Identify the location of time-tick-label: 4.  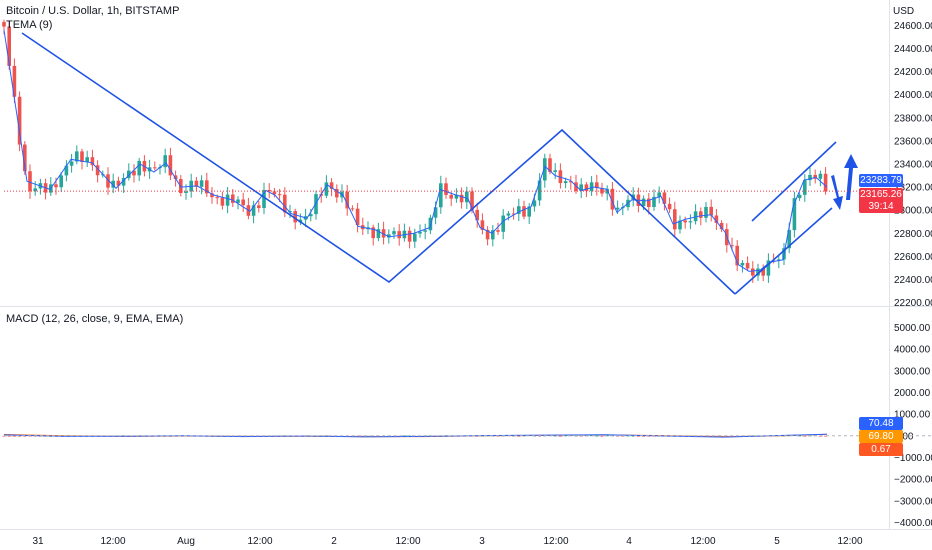
(629, 541).